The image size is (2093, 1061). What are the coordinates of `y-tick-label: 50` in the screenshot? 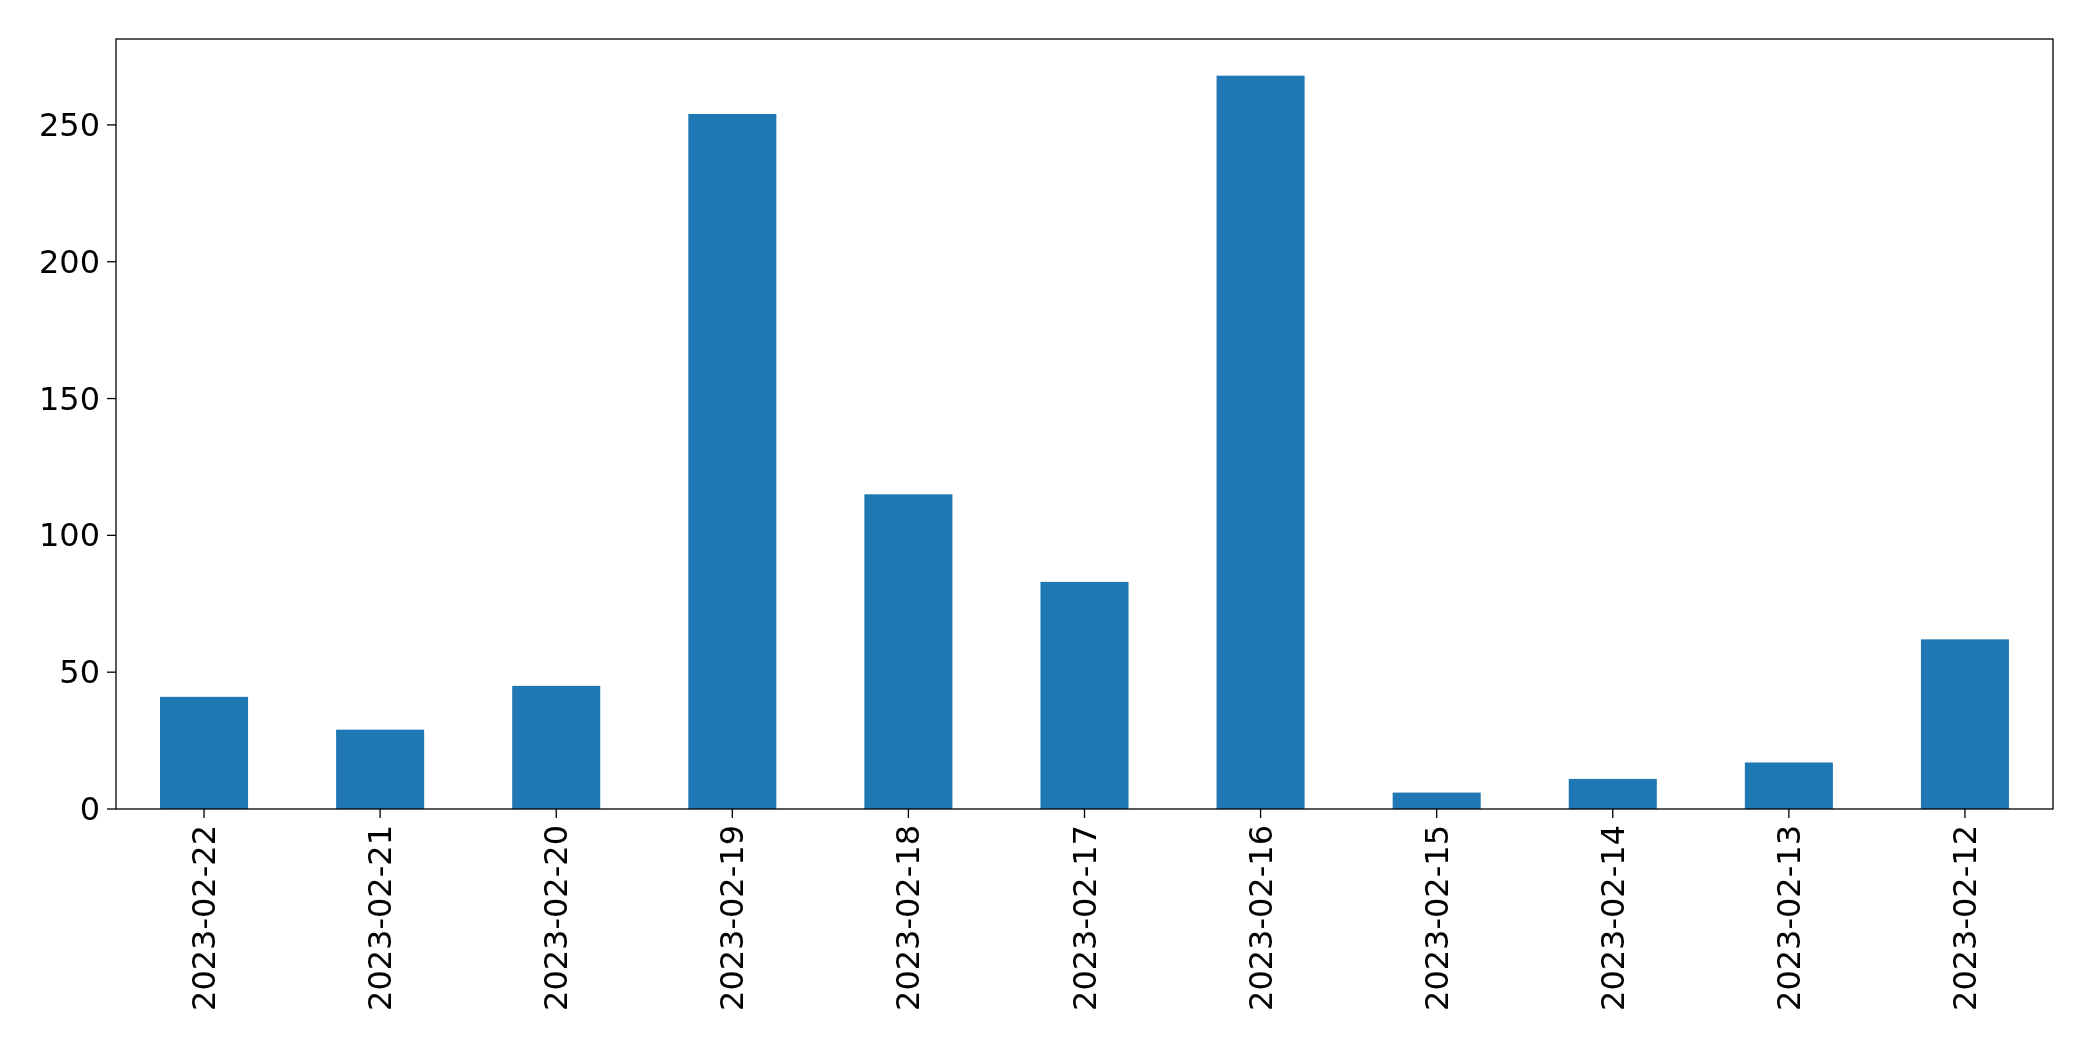 It's located at (79, 672).